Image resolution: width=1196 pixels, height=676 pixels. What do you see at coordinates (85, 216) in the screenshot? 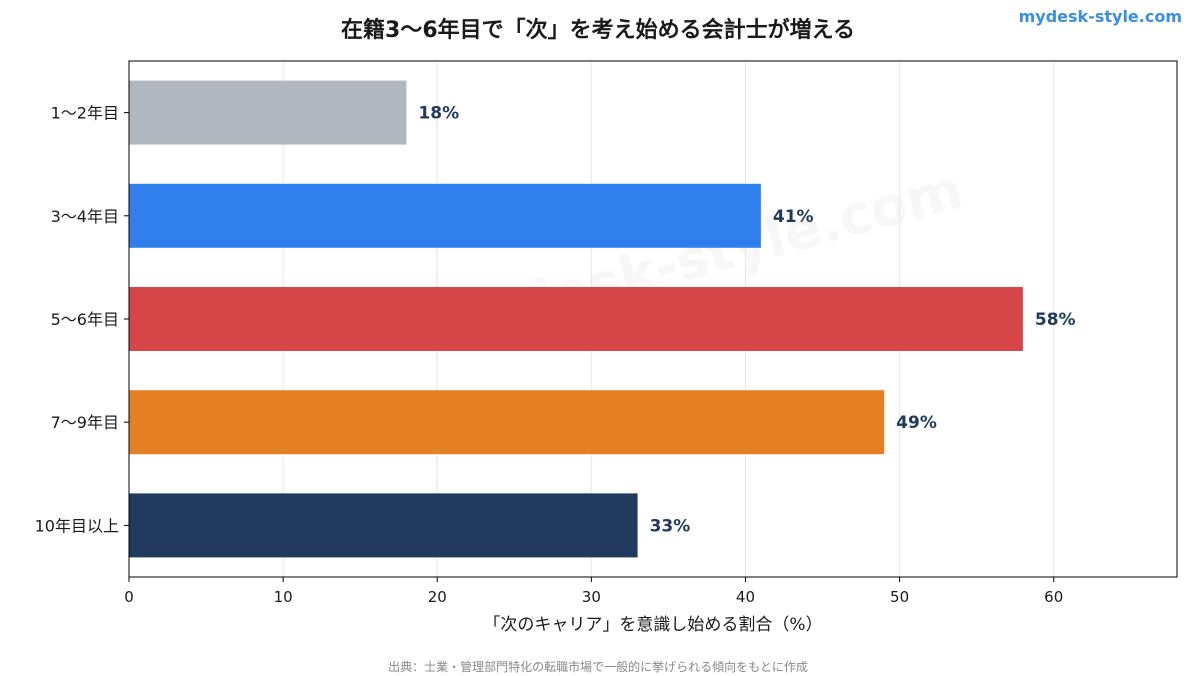
I see `y-tick-label: 3〜4年目` at bounding box center [85, 216].